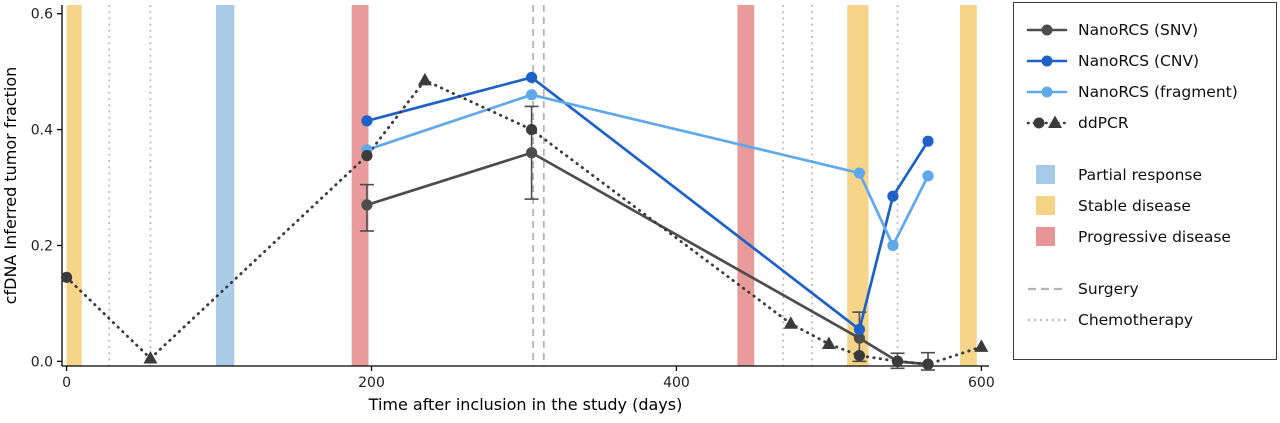 This screenshot has height=423, width=1280. What do you see at coordinates (1047, 319) in the screenshot?
I see `chemotherapy-dotted-line-icon` at bounding box center [1047, 319].